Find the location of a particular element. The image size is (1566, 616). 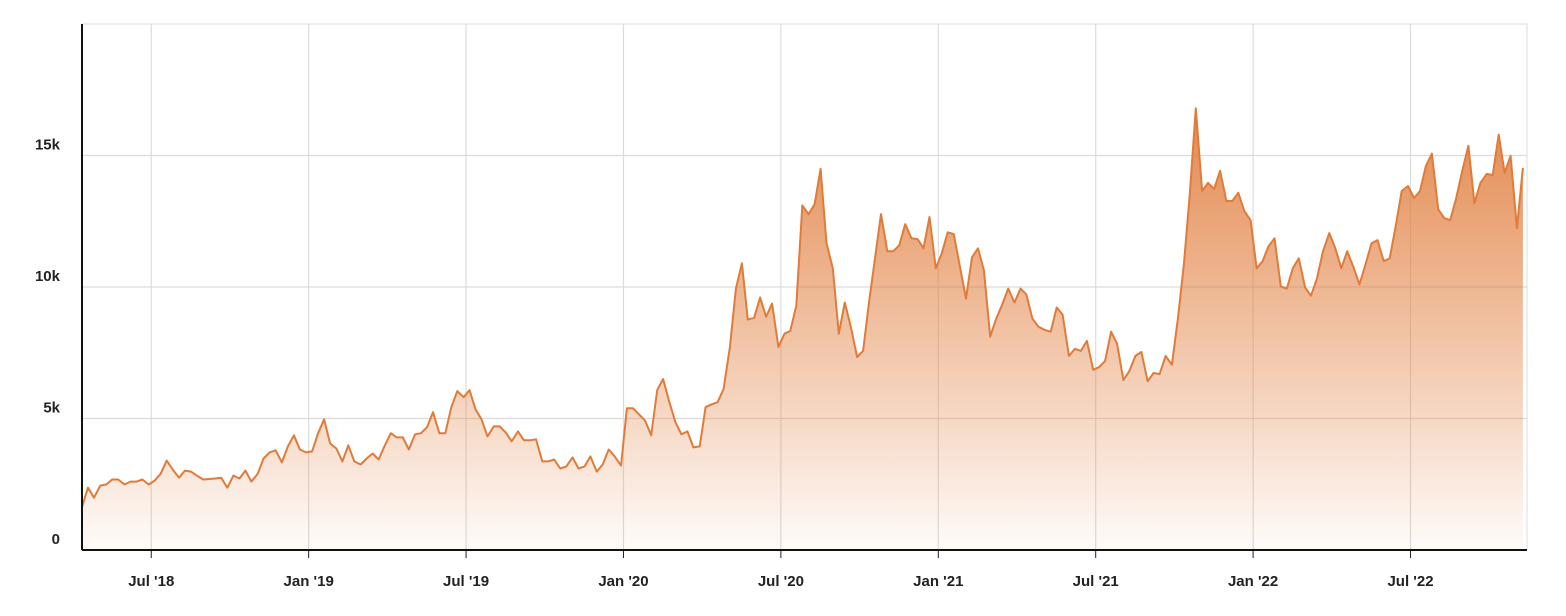

y-tick-label: 10k is located at coordinates (48, 276).